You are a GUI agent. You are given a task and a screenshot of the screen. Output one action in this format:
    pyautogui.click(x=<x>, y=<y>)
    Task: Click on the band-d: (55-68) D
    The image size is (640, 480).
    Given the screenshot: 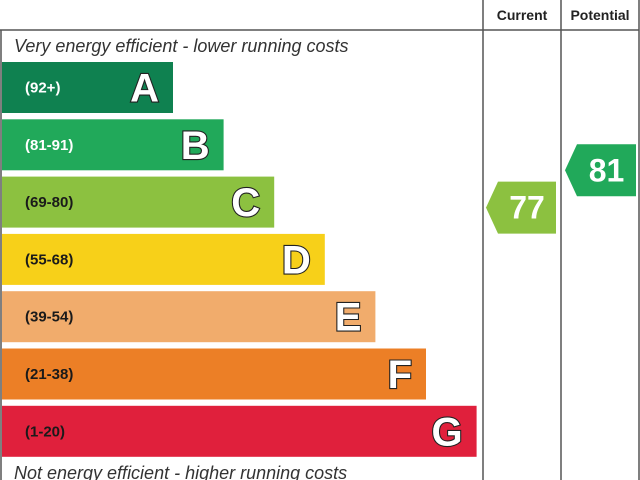 What is the action you would take?
    pyautogui.click(x=163, y=259)
    